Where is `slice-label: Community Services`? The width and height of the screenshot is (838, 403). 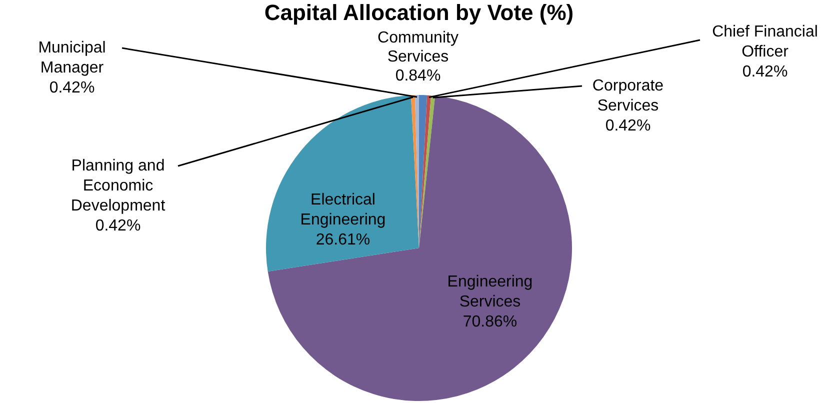
slice-label: Community Services is located at coordinates (418, 47).